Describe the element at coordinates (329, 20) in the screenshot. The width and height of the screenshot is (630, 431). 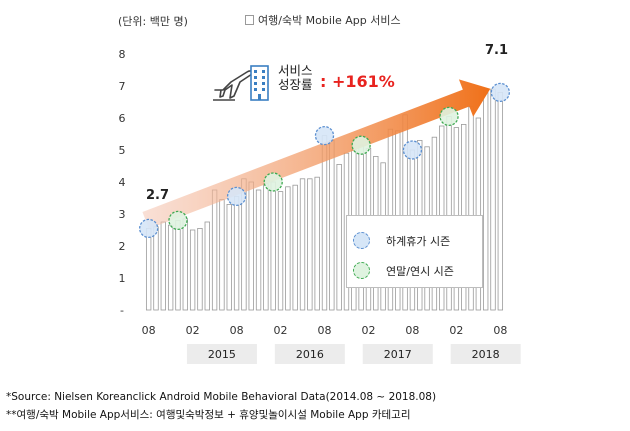
I see `legend-bar-label: 여행/숙박 Mobile App 서비스` at that location.